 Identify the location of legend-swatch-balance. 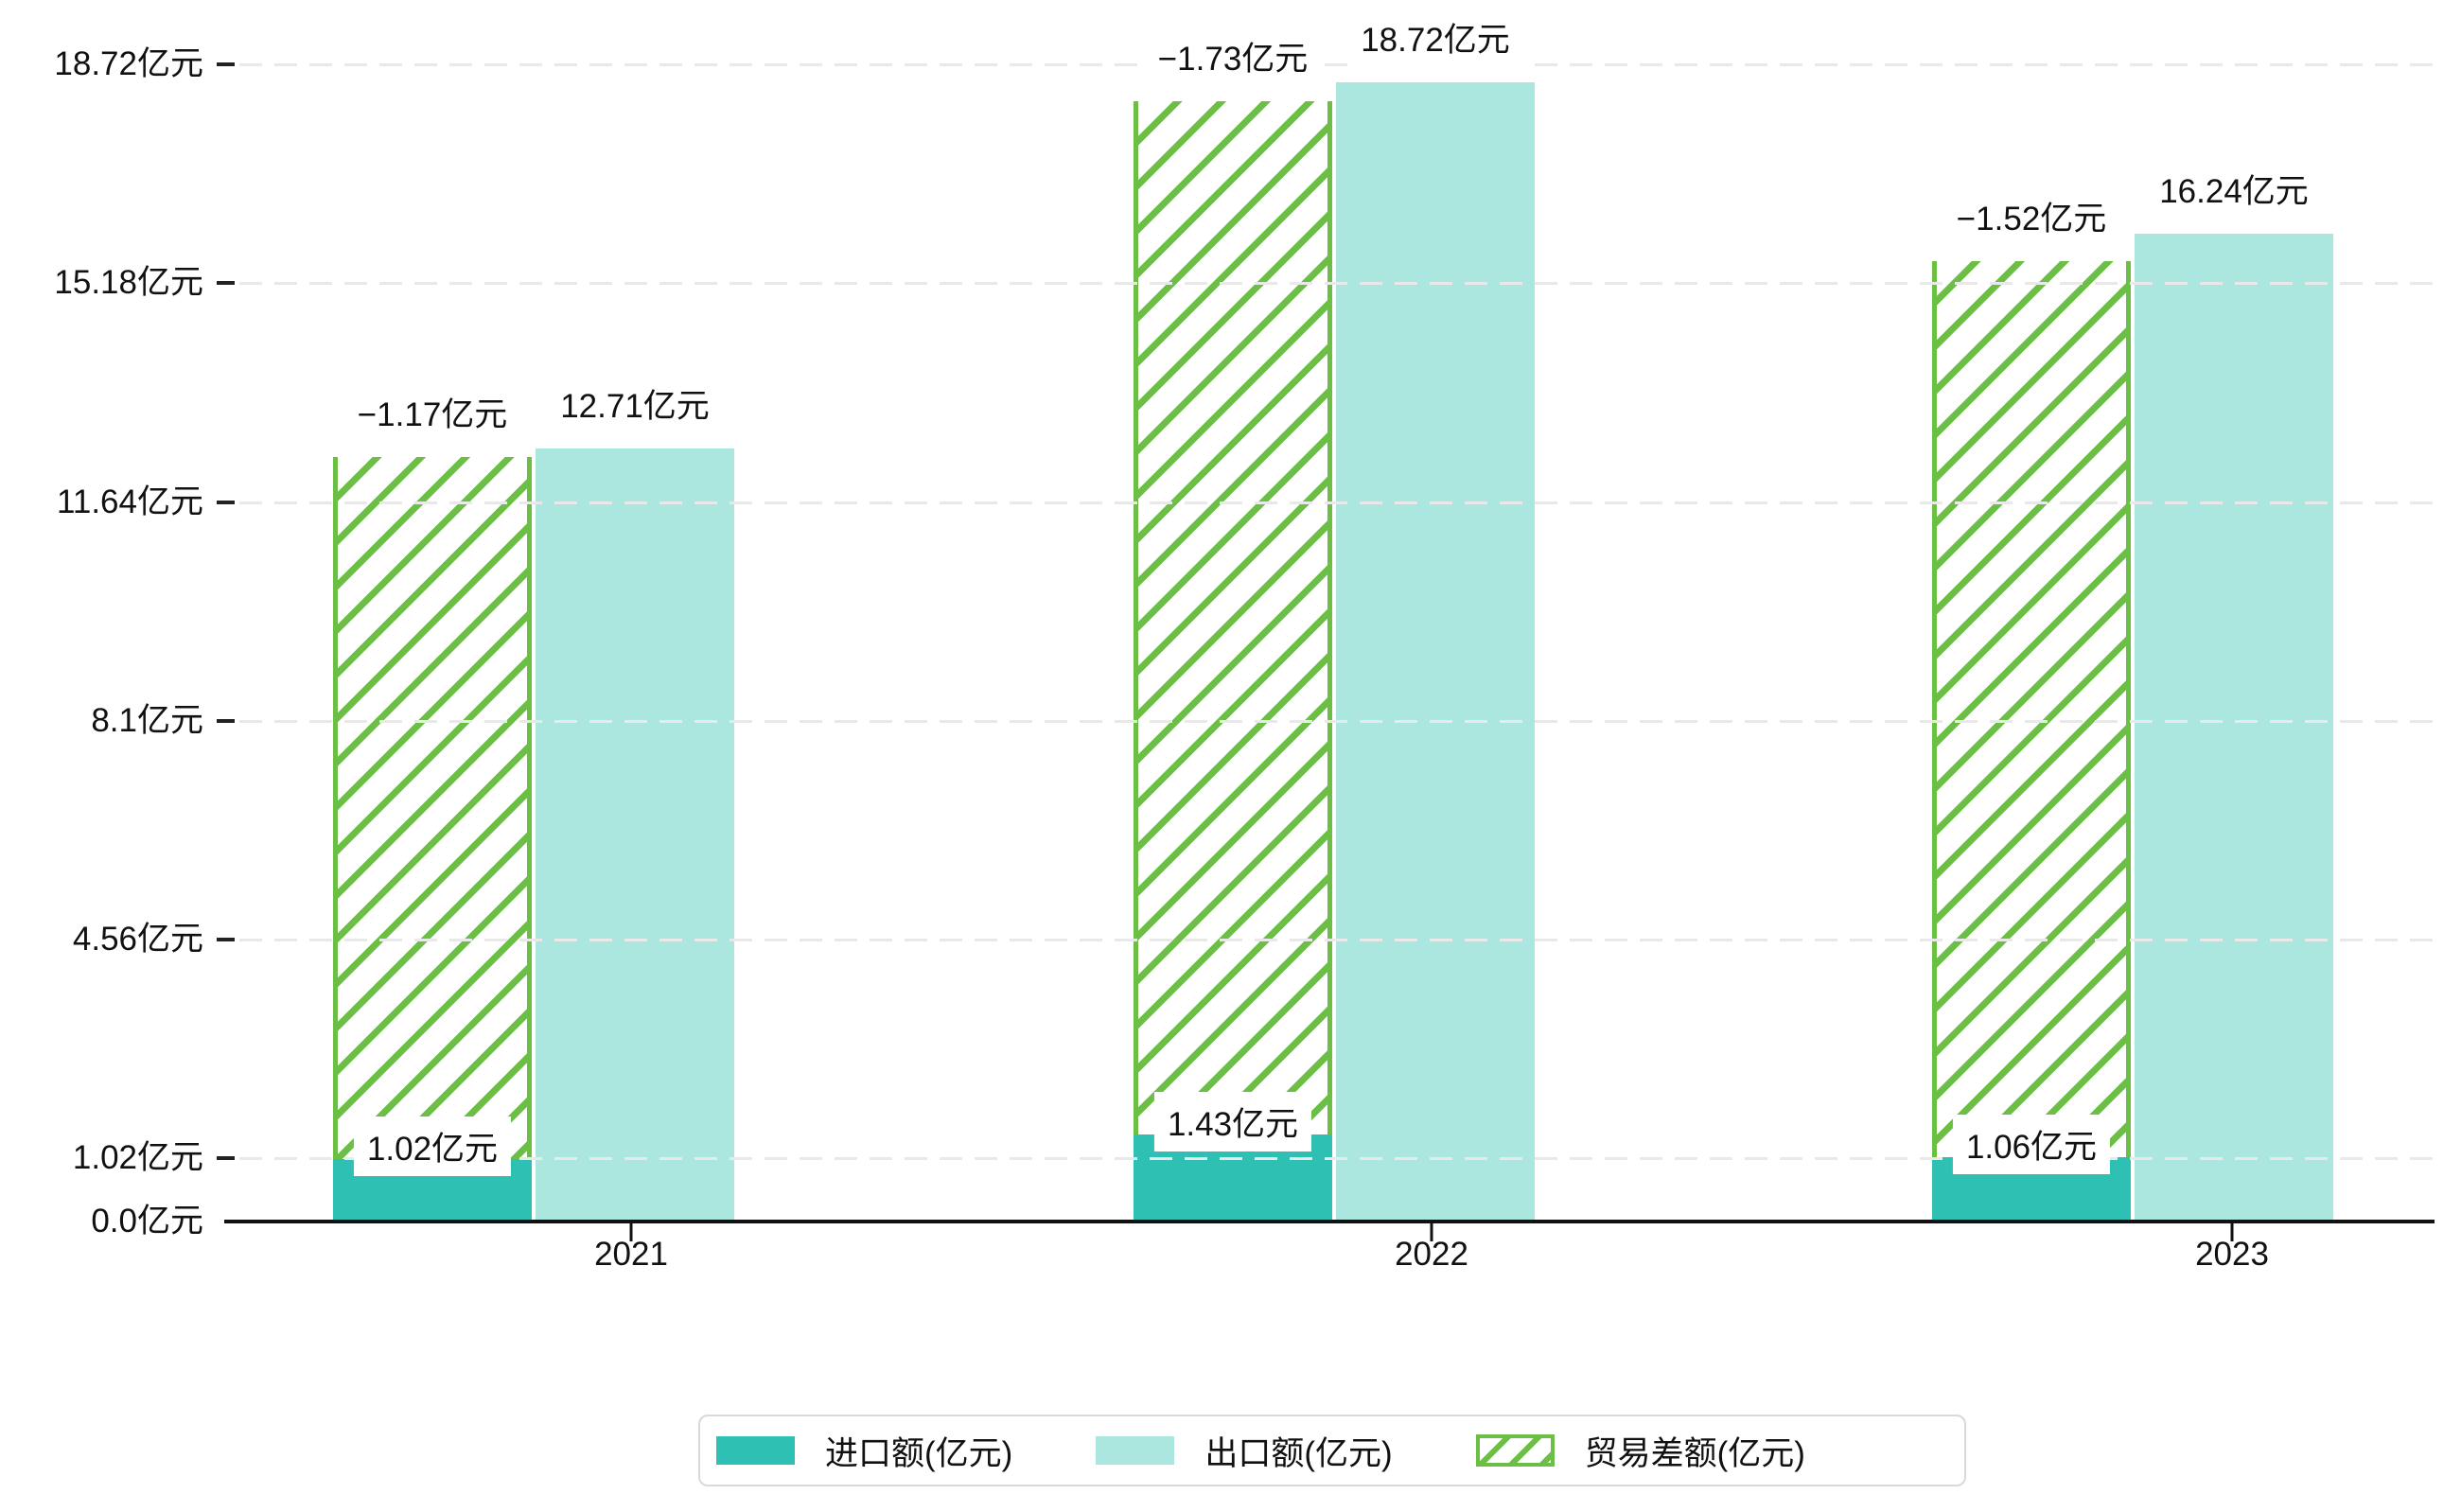
(1515, 1451).